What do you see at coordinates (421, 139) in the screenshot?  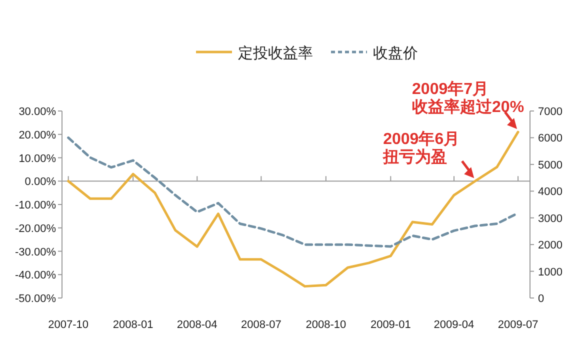 I see `annotation: 2009年6月` at bounding box center [421, 139].